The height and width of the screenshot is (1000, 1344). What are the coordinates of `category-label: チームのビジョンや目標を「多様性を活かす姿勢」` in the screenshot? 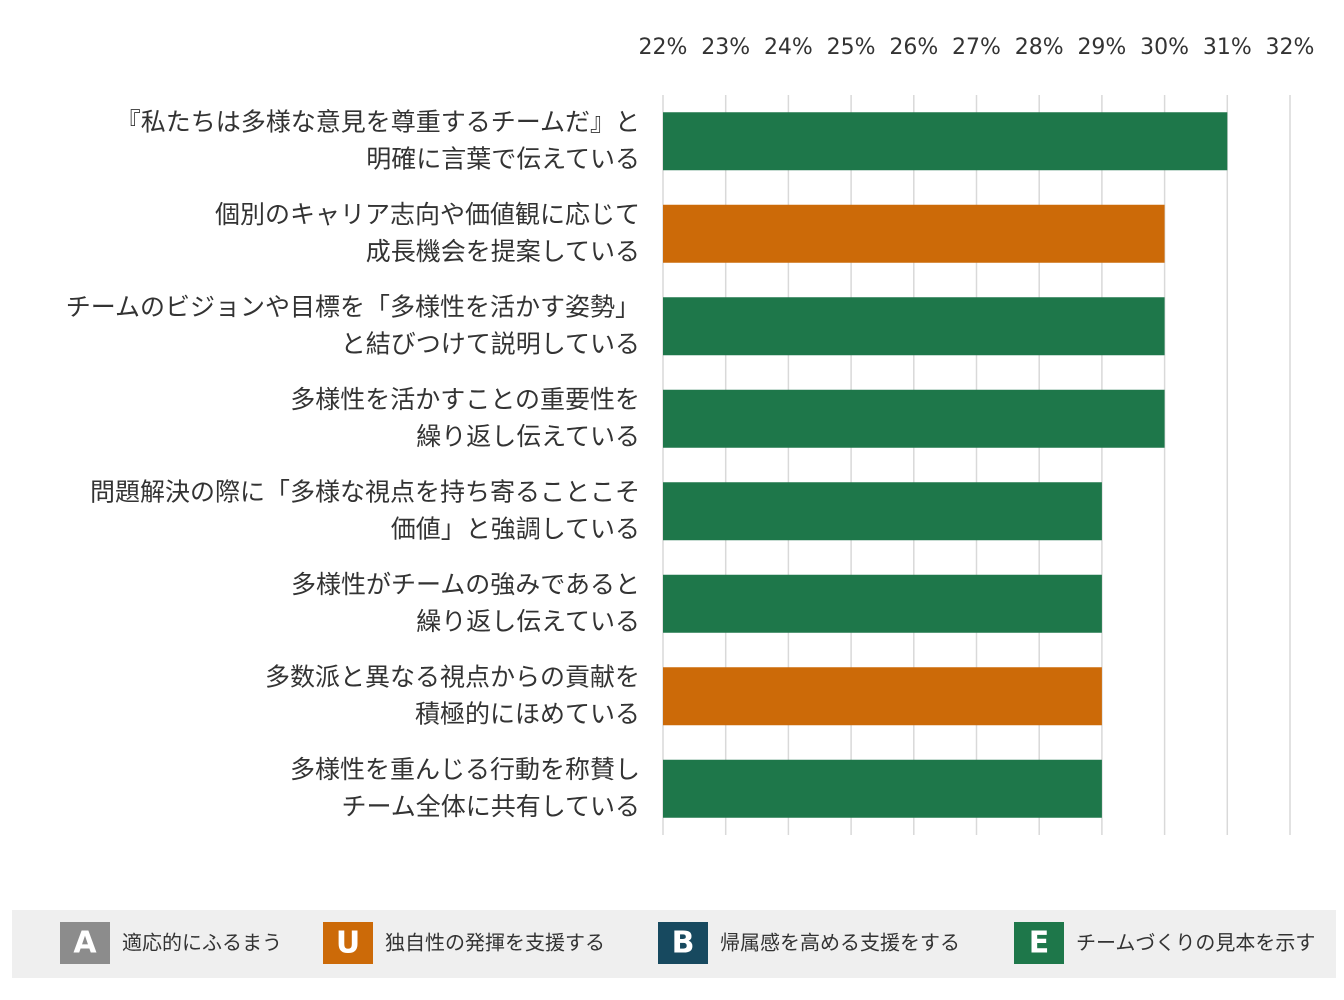 It's located at (353, 306).